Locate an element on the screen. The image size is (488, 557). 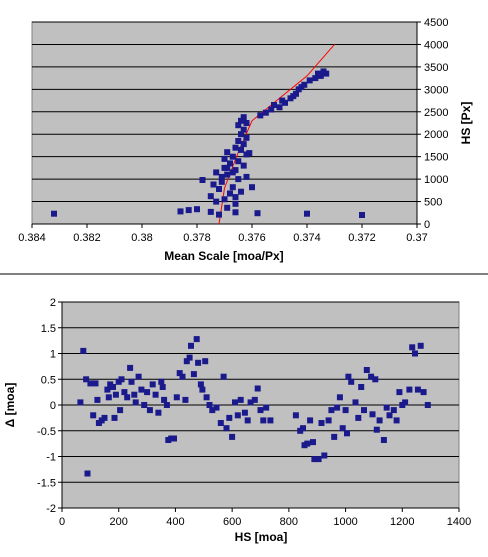
x-tick-label: 1200 is located at coordinates (402, 522).